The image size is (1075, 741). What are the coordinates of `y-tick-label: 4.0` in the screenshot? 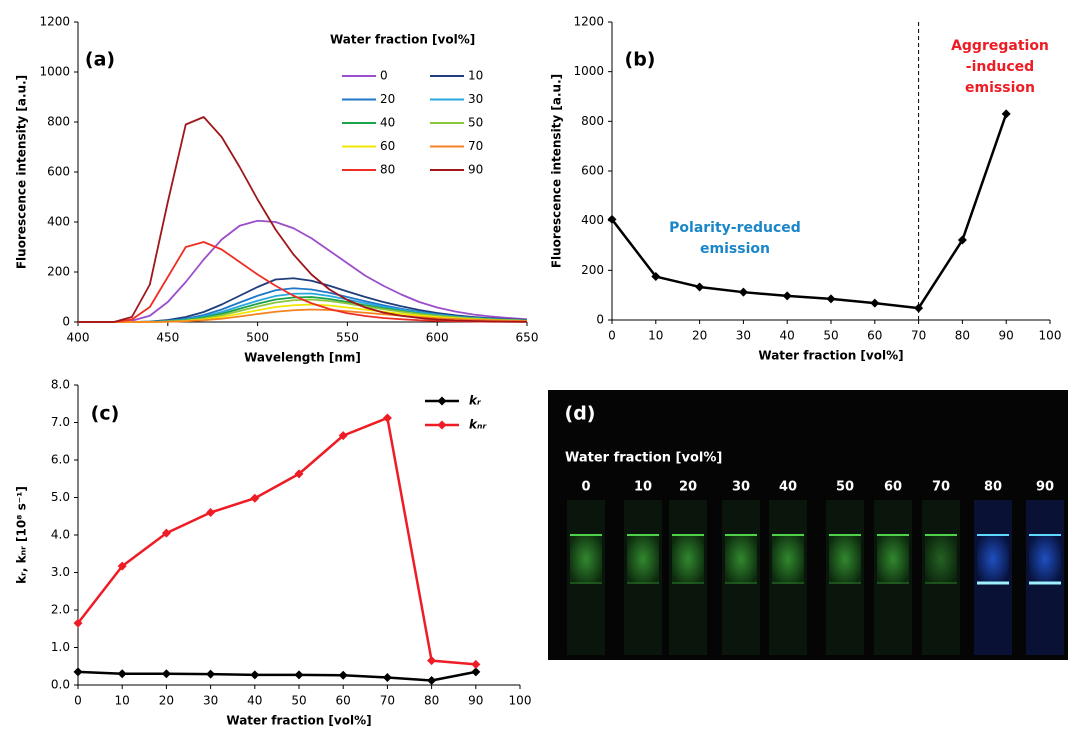 It's located at (60, 535).